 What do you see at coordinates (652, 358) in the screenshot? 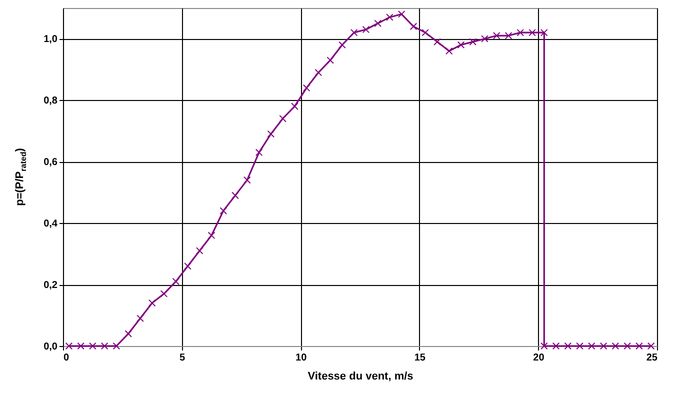
I see `x-tick-label: 25` at bounding box center [652, 358].